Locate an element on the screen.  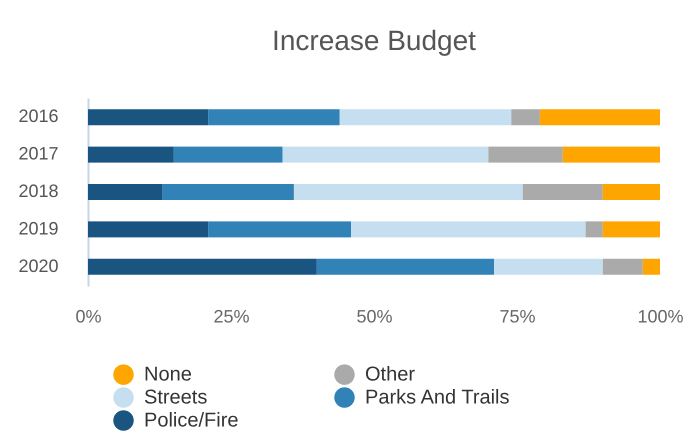
legend-label: Police/Fire is located at coordinates (191, 421).